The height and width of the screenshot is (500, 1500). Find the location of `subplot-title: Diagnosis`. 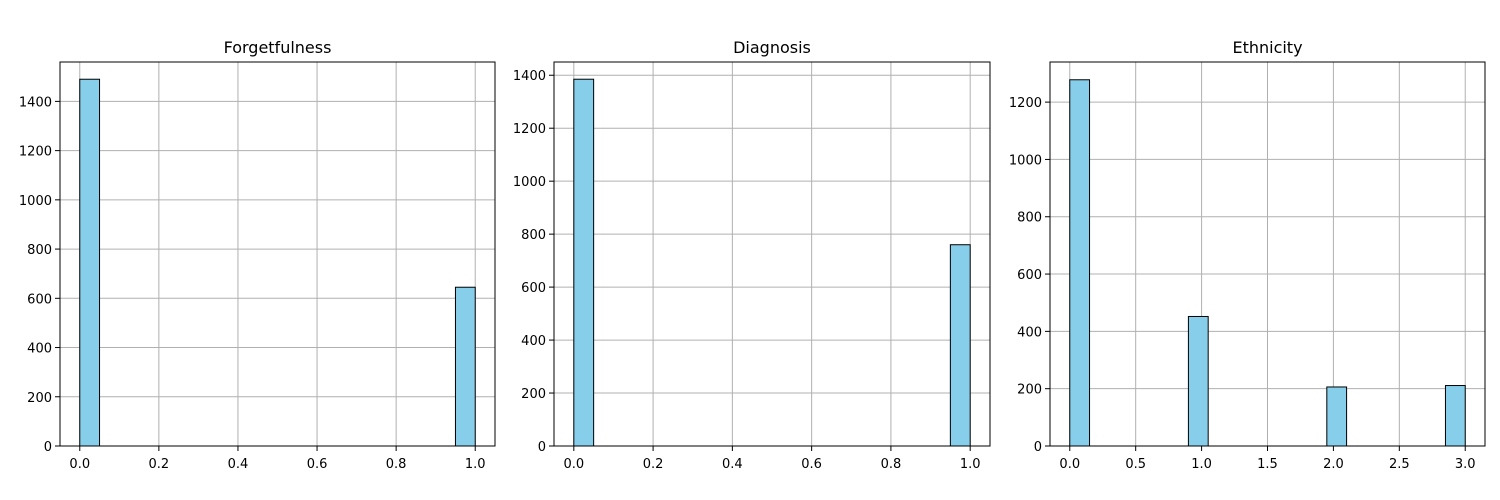

subplot-title: Diagnosis is located at coordinates (772, 47).